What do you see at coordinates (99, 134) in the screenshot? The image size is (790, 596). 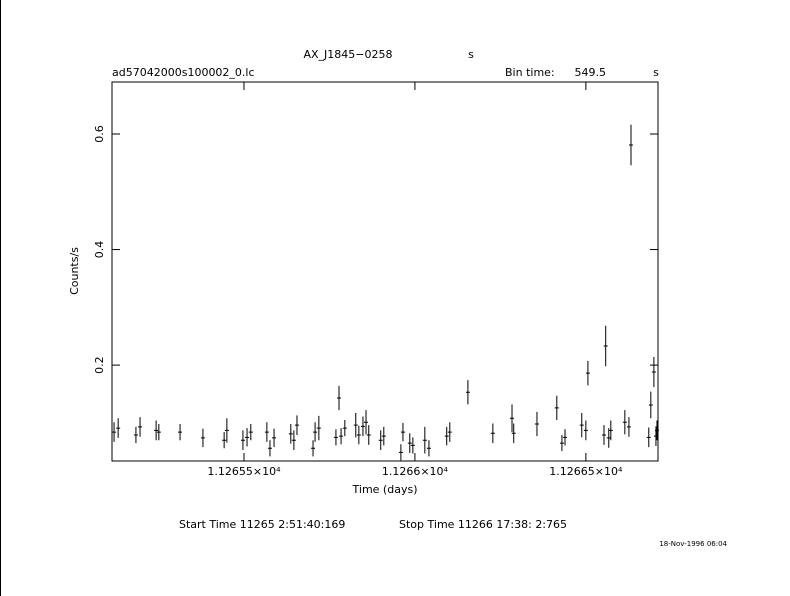 I see `y-tick-label: 0.6` at bounding box center [99, 134].